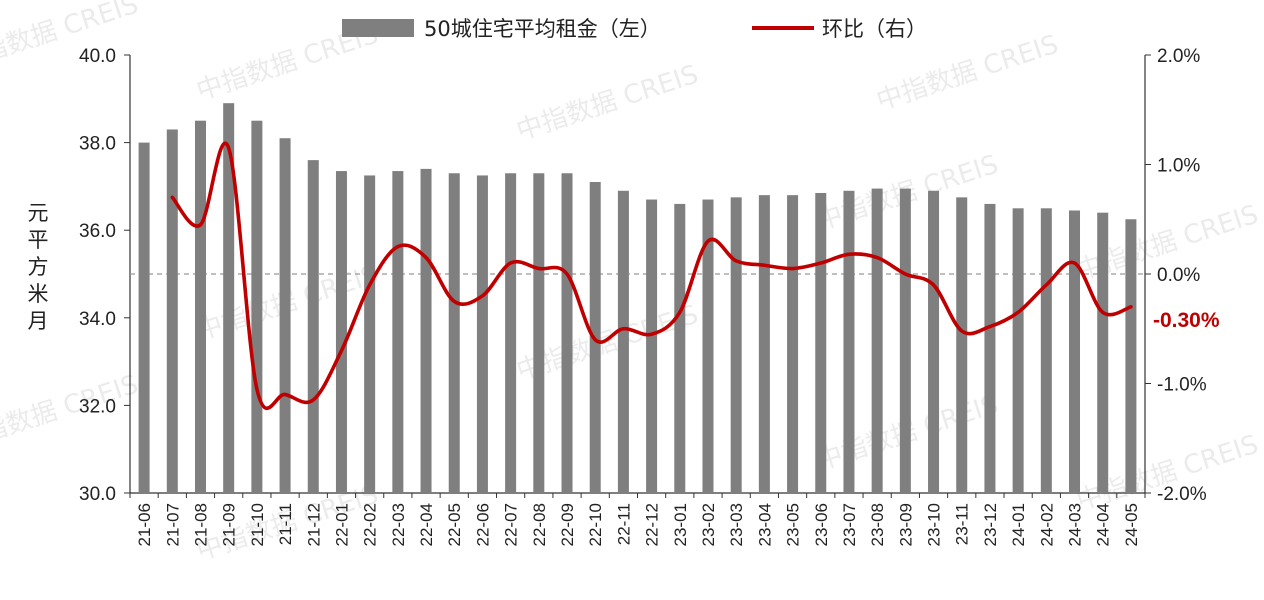 The height and width of the screenshot is (600, 1264). What do you see at coordinates (38, 213) in the screenshot?
I see `y-axis-label-char: 元` at bounding box center [38, 213].